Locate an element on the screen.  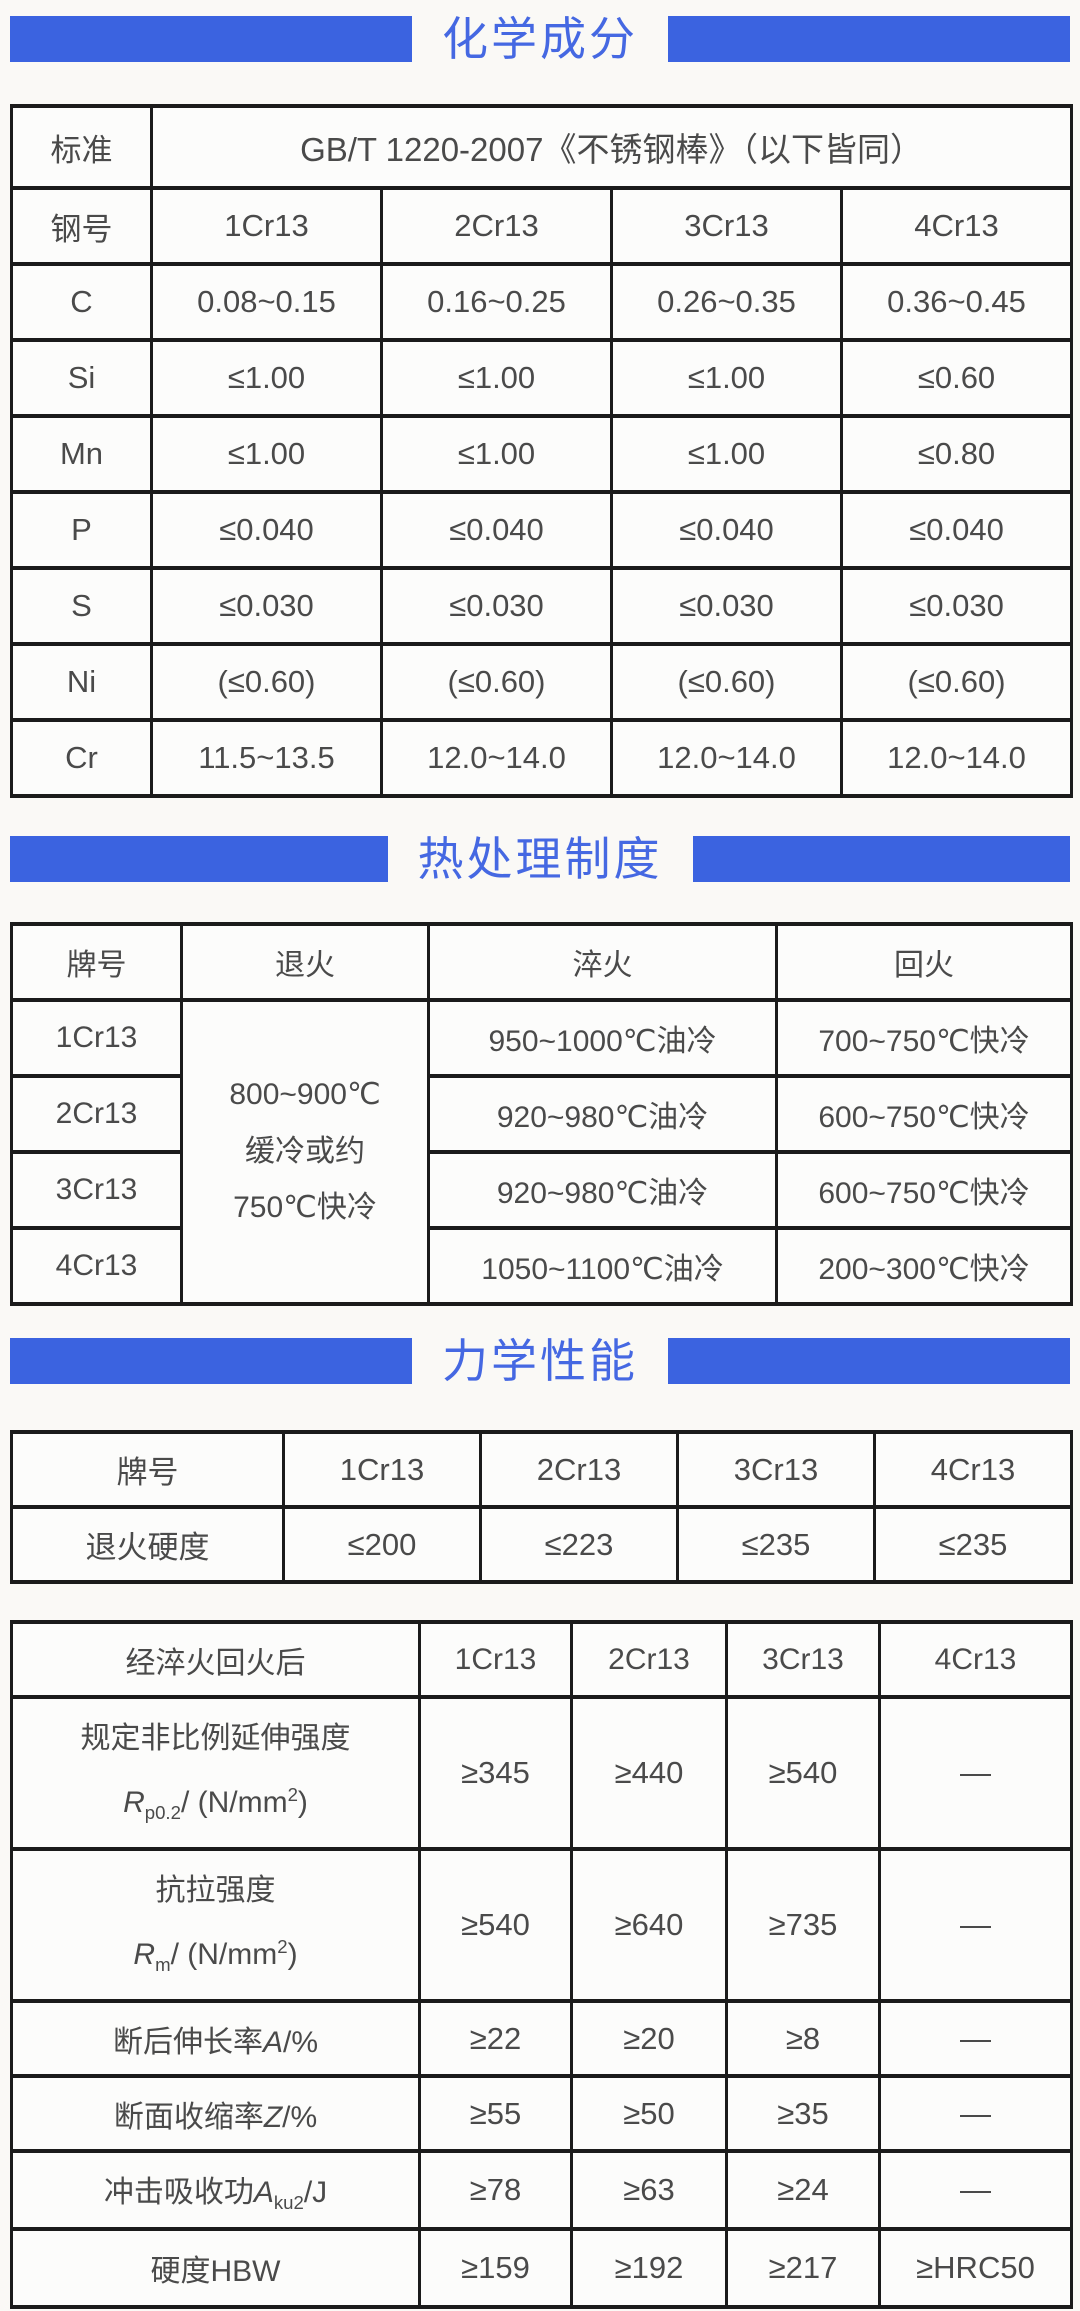
annealing-schedule: 800~900℃ 缓冷或约 750℃快冷 is located at coordinates (305, 1152).